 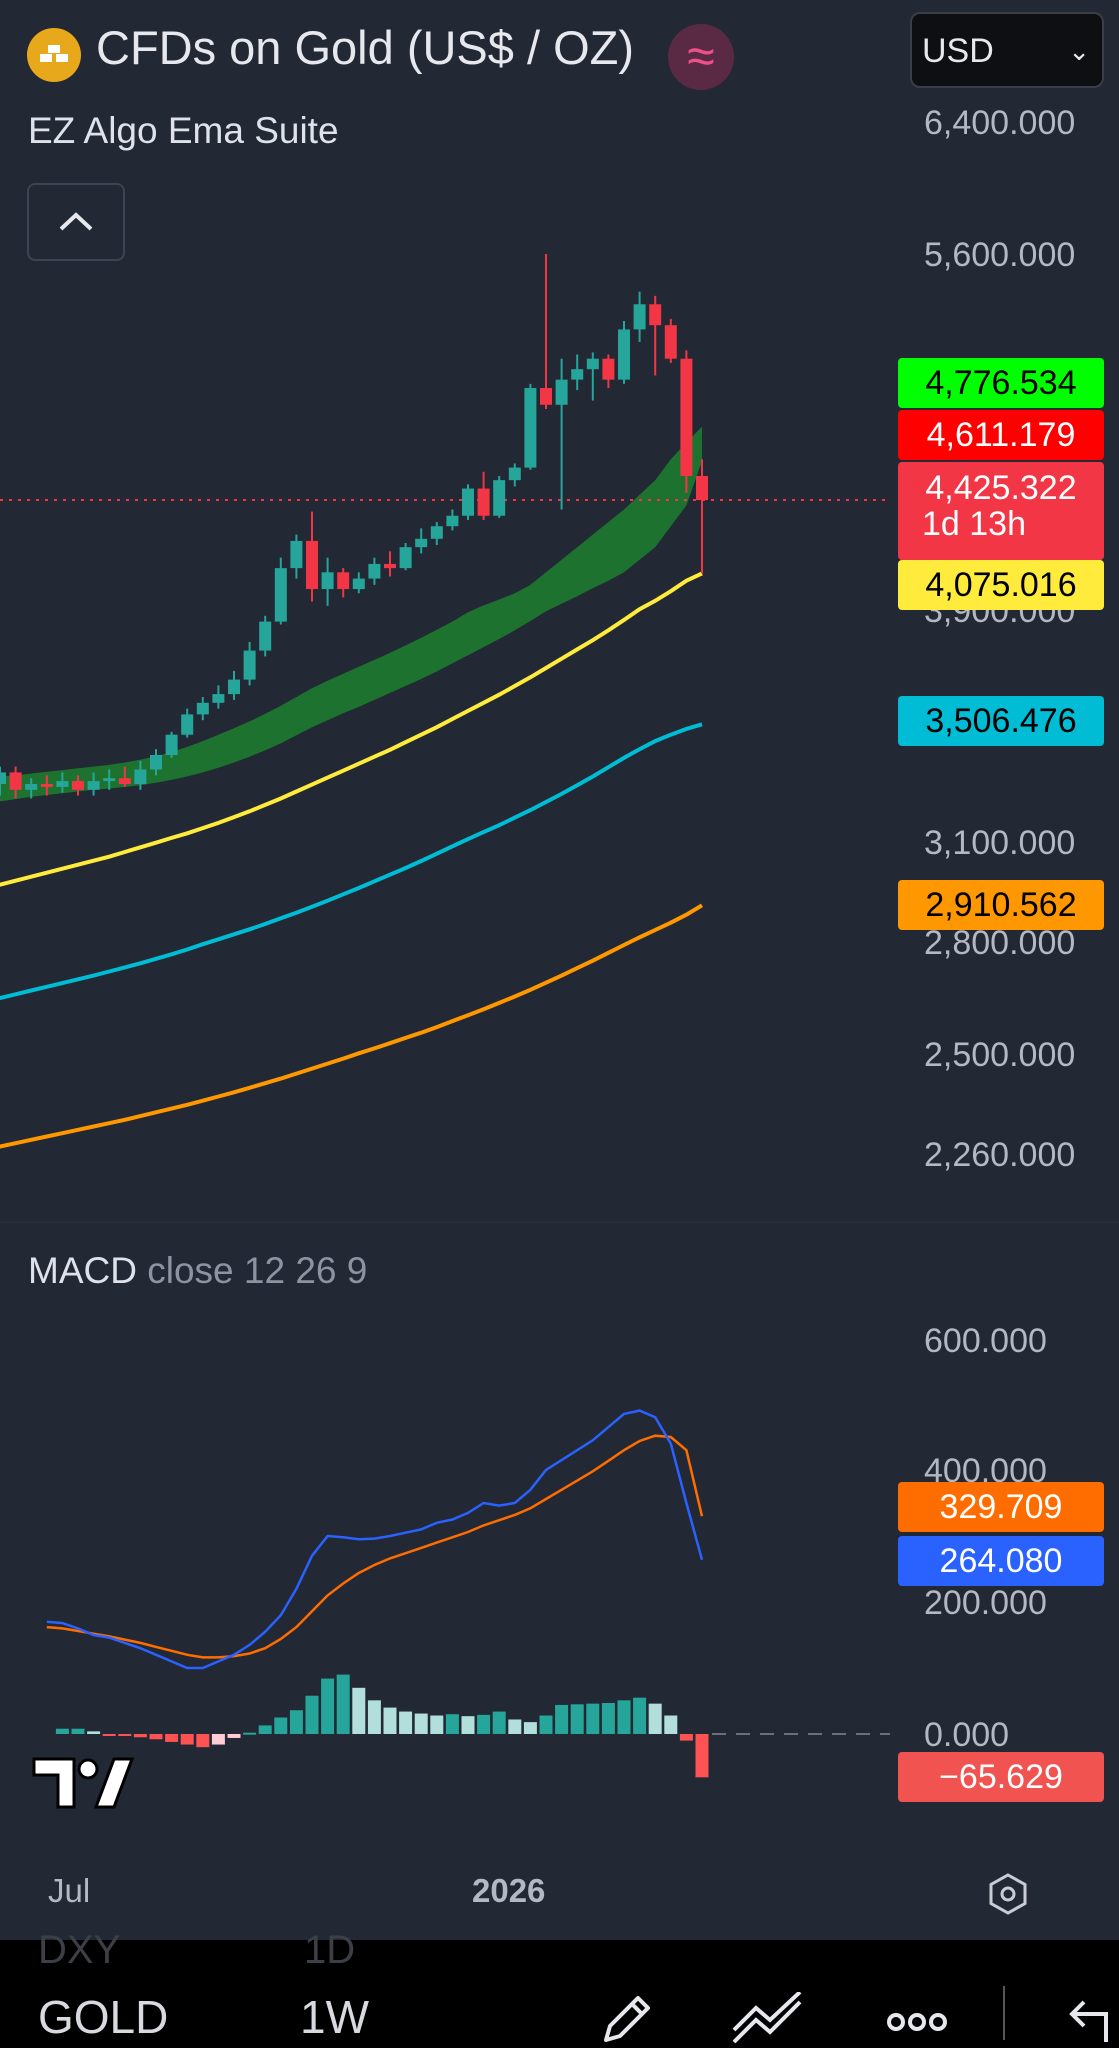 I want to click on symbol-button: GOLD, so click(x=103, y=2017).